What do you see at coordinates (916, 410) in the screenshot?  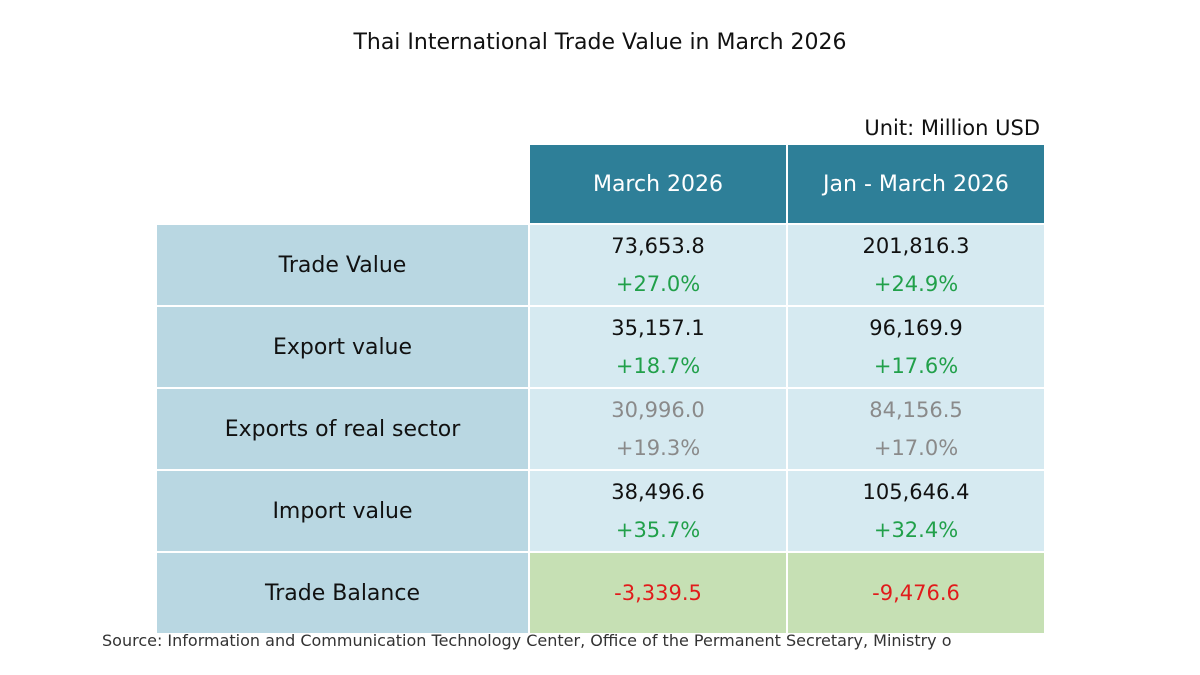 I see `ytd-value: 84,156.5` at bounding box center [916, 410].